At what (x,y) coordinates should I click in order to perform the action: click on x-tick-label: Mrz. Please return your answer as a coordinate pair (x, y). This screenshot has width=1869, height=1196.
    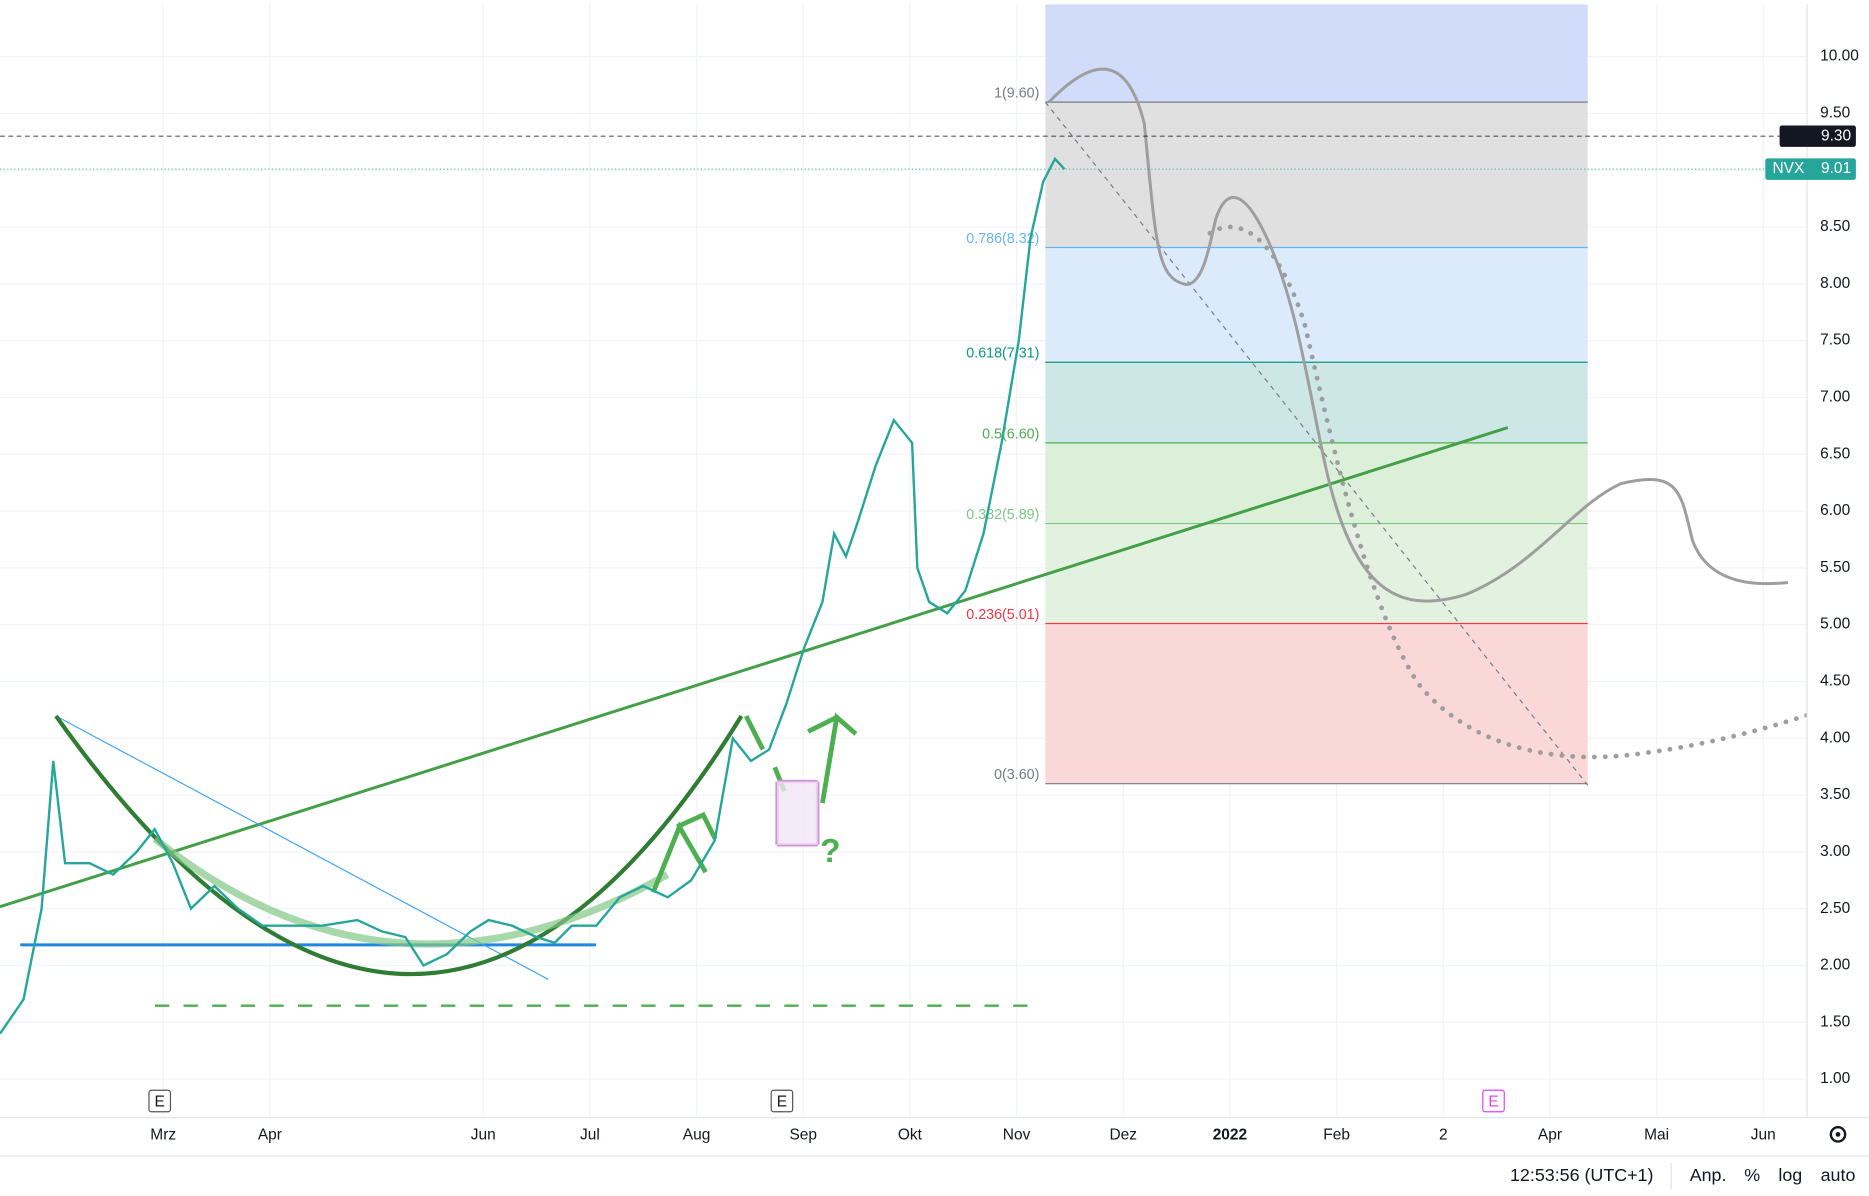
    Looking at the image, I should click on (163, 1135).